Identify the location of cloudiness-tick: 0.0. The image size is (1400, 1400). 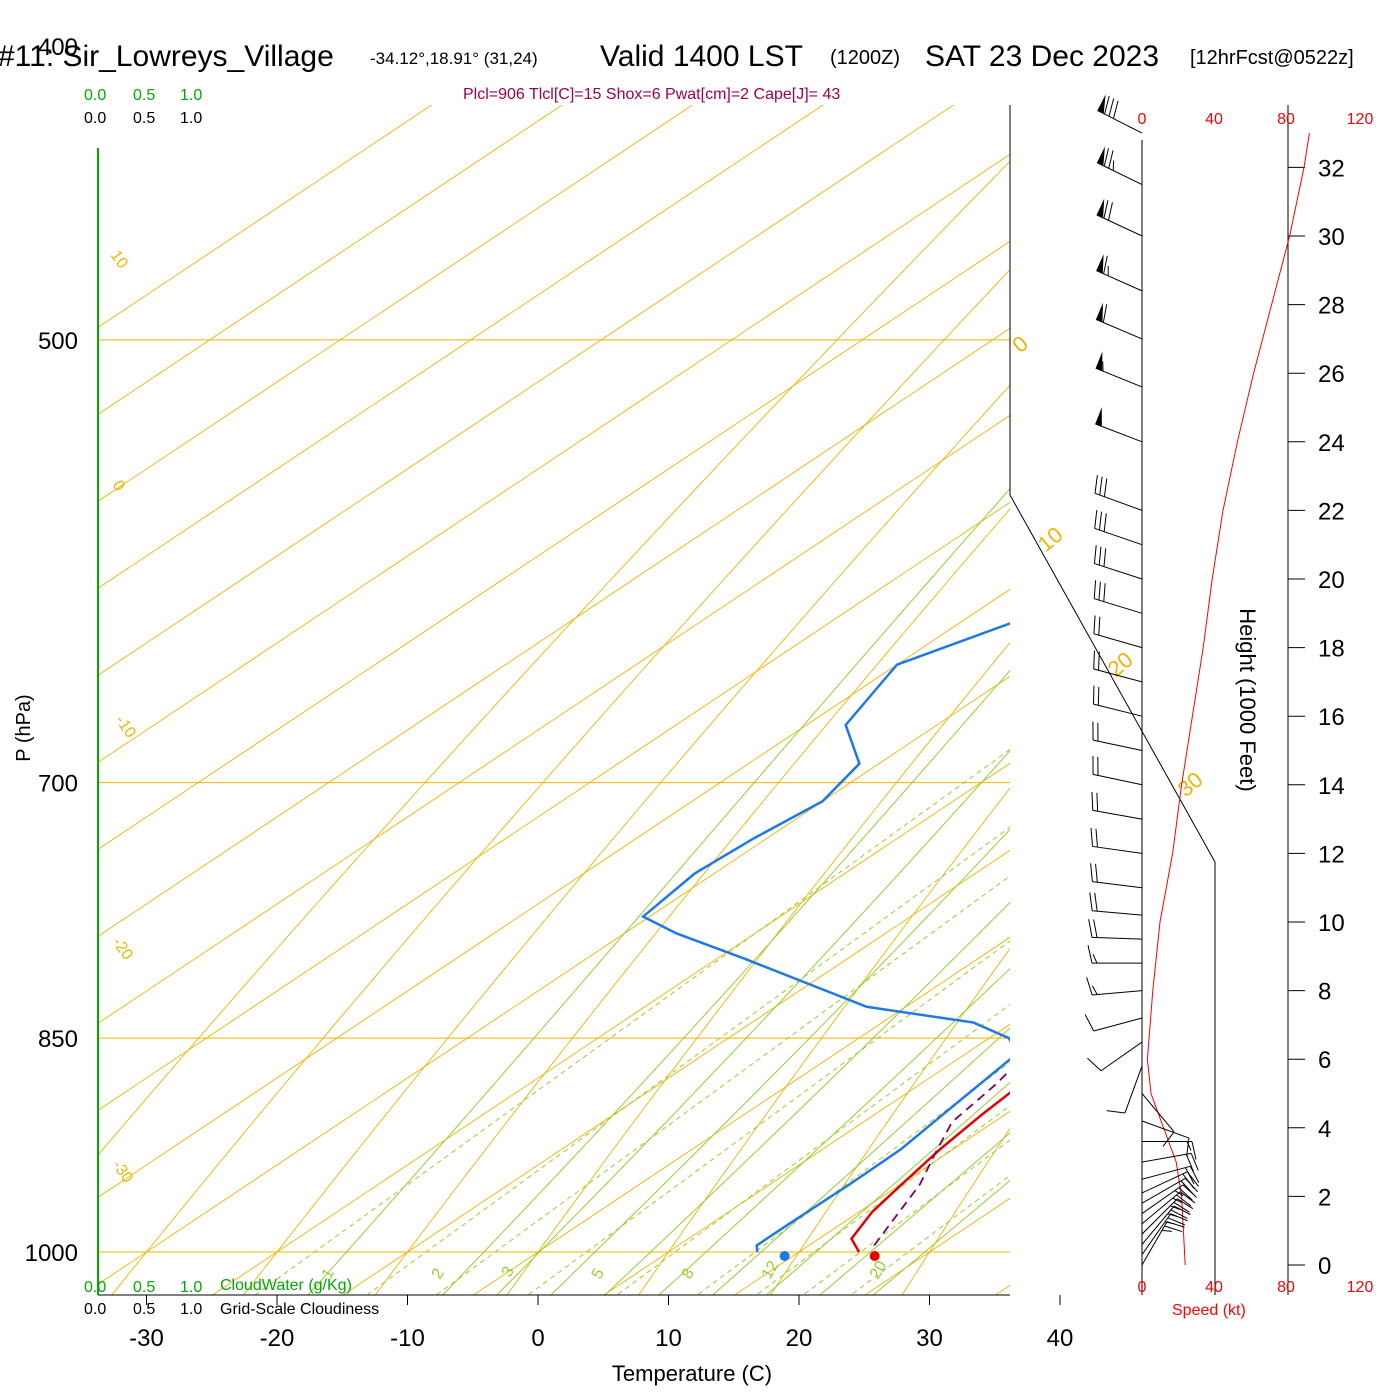
(95, 1309).